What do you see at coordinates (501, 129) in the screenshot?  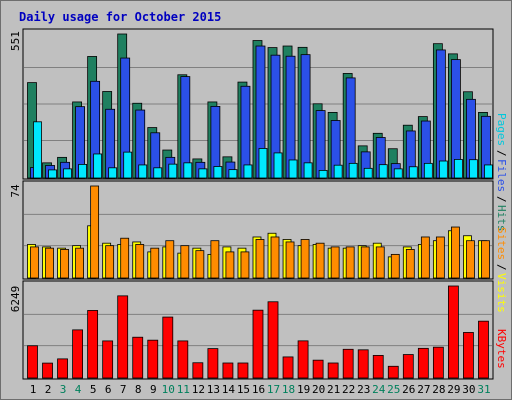 I see `legend-pages: Pages` at bounding box center [501, 129].